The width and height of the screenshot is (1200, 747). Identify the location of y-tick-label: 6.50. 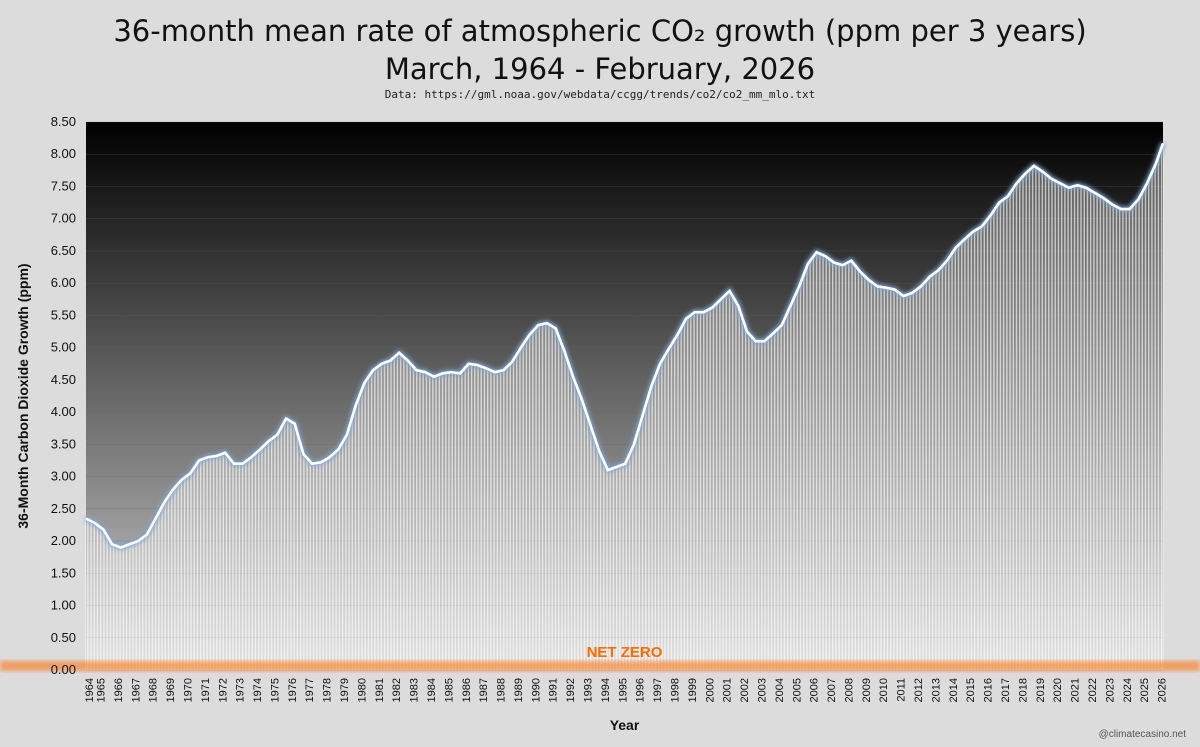
(63, 250).